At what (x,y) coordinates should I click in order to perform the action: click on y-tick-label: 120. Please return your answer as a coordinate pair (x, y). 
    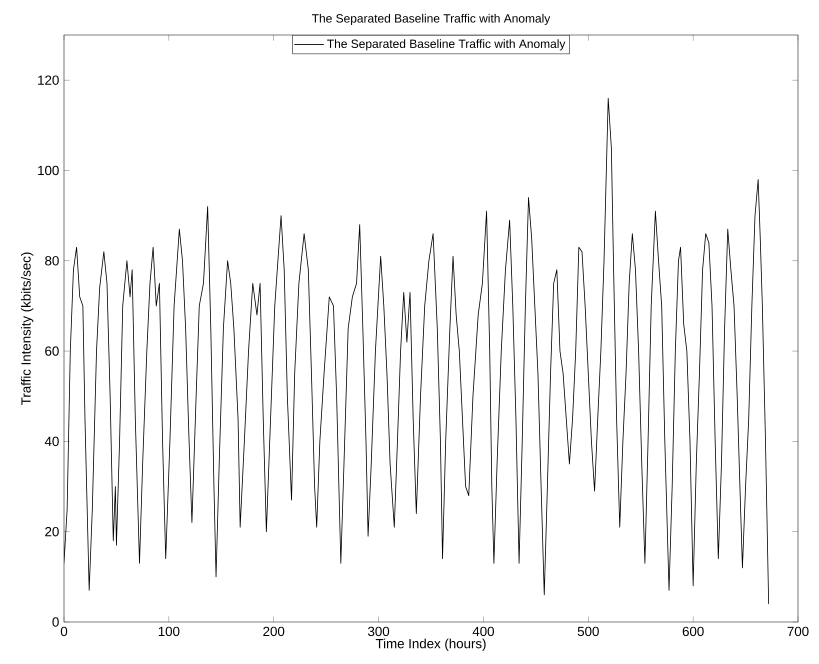
    Looking at the image, I should click on (48, 80).